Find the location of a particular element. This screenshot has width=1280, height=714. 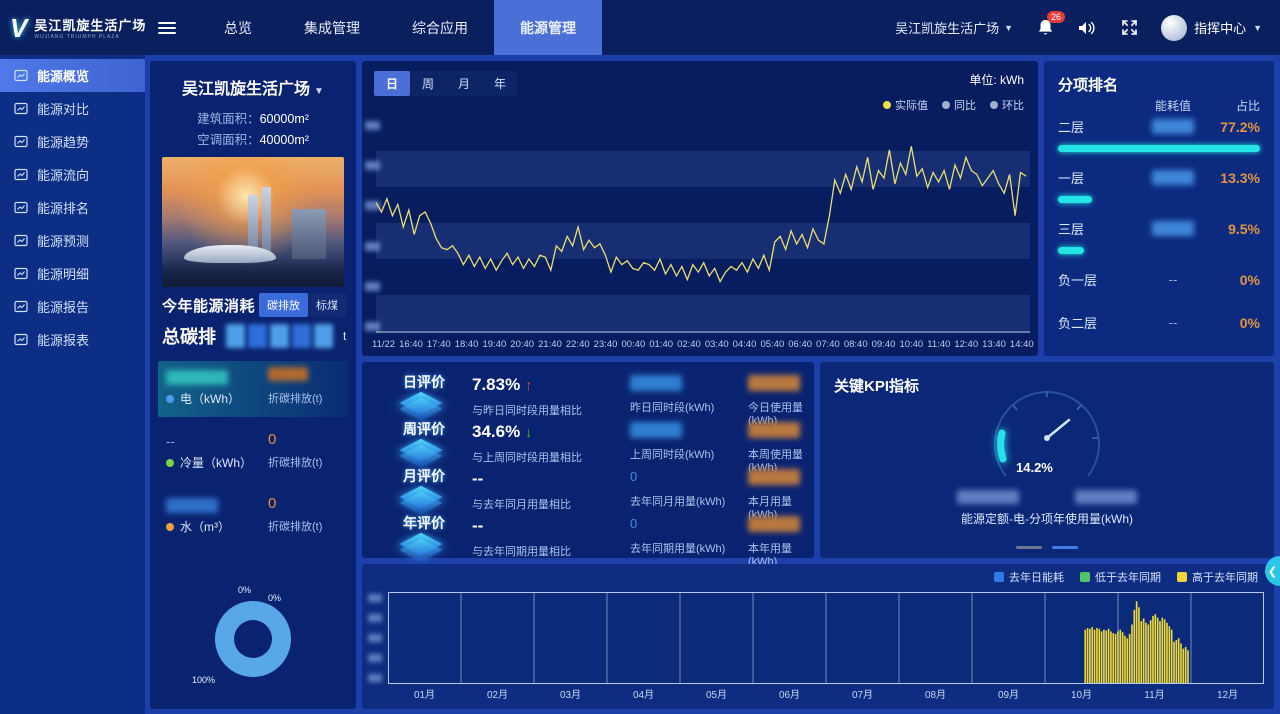

rank-title: 分项排名 is located at coordinates (1088, 85).